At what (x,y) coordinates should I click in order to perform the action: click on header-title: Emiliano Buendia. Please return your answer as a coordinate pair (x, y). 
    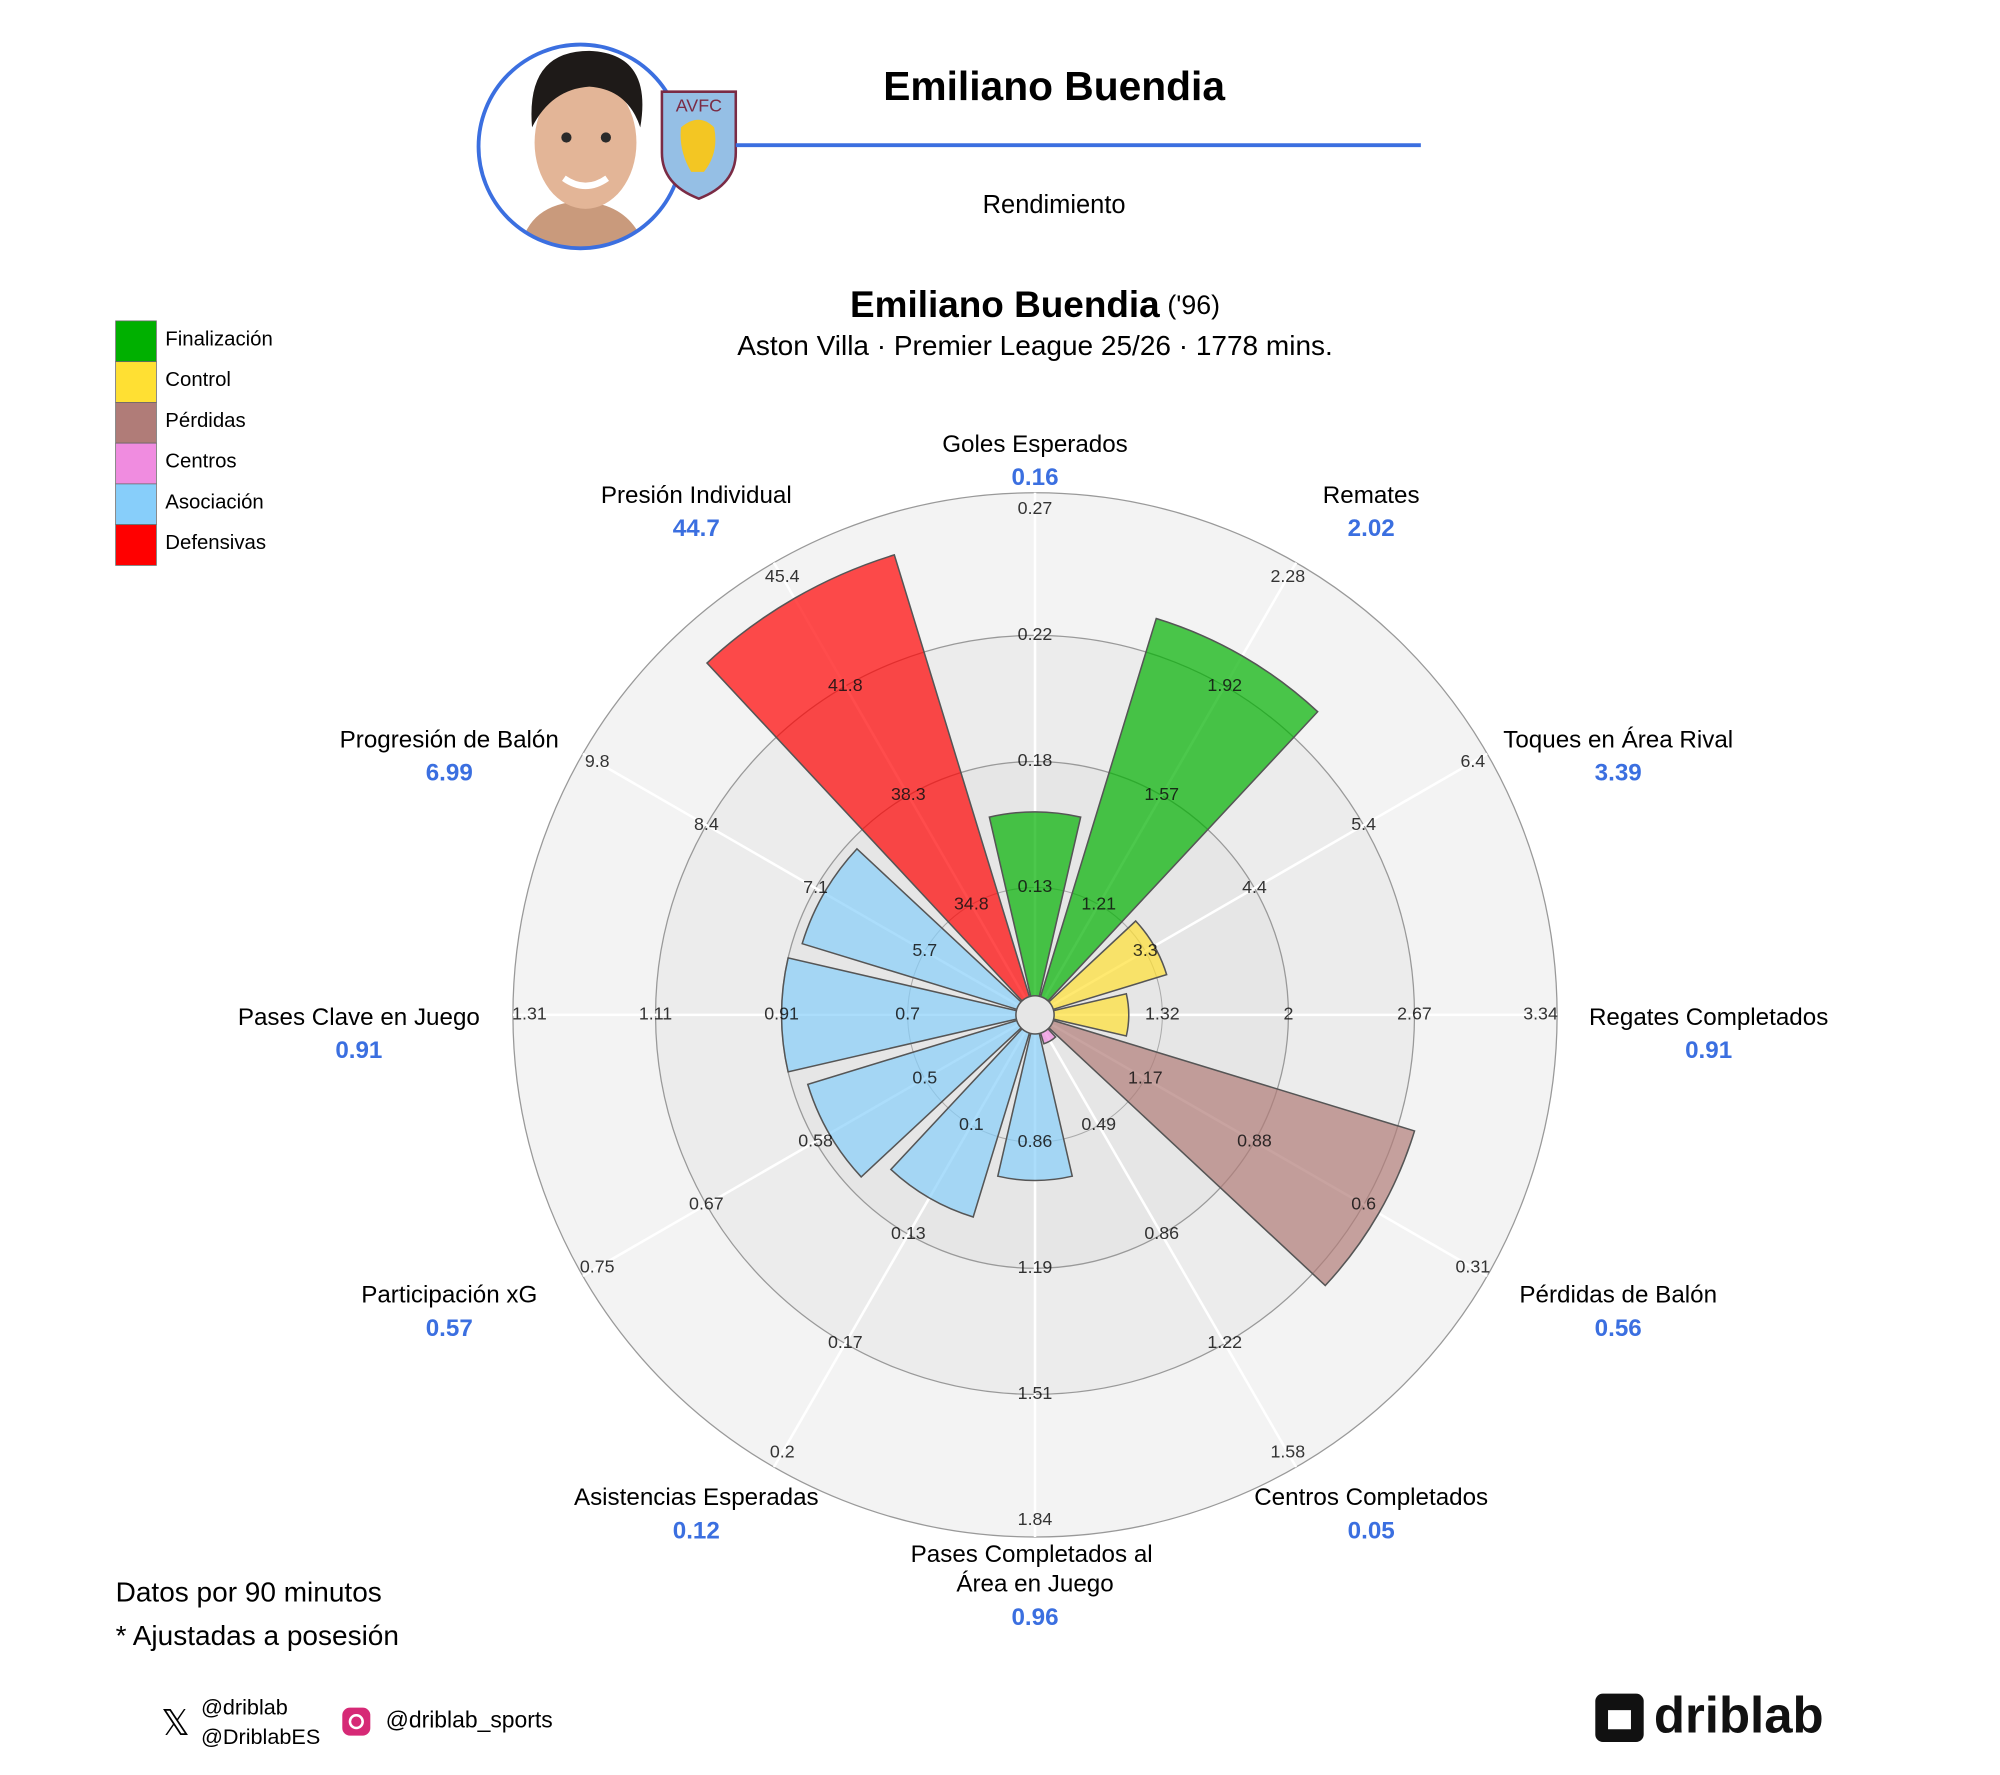
    Looking at the image, I should click on (1054, 86).